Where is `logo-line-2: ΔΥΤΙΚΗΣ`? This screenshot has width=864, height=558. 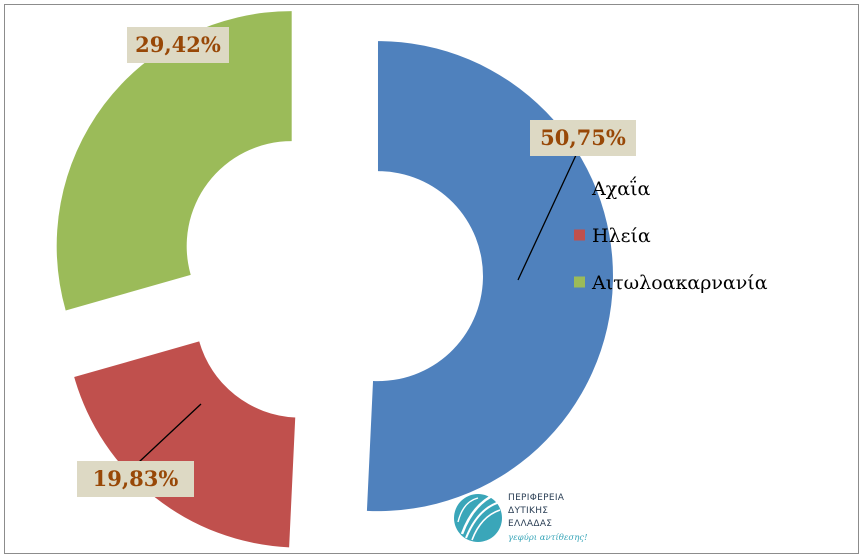
logo-line-2: ΔΥΤΙΚΗΣ is located at coordinates (528, 511).